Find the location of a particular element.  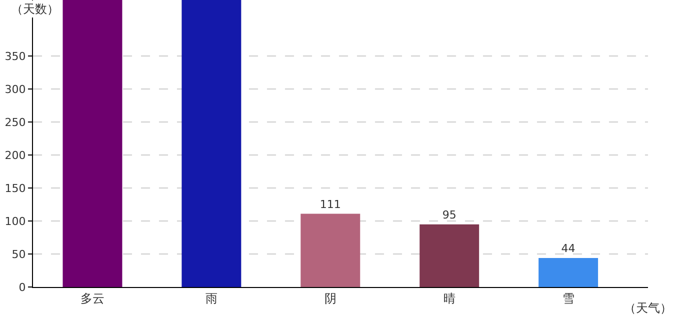

y-tick-label: 100 is located at coordinates (15, 221).